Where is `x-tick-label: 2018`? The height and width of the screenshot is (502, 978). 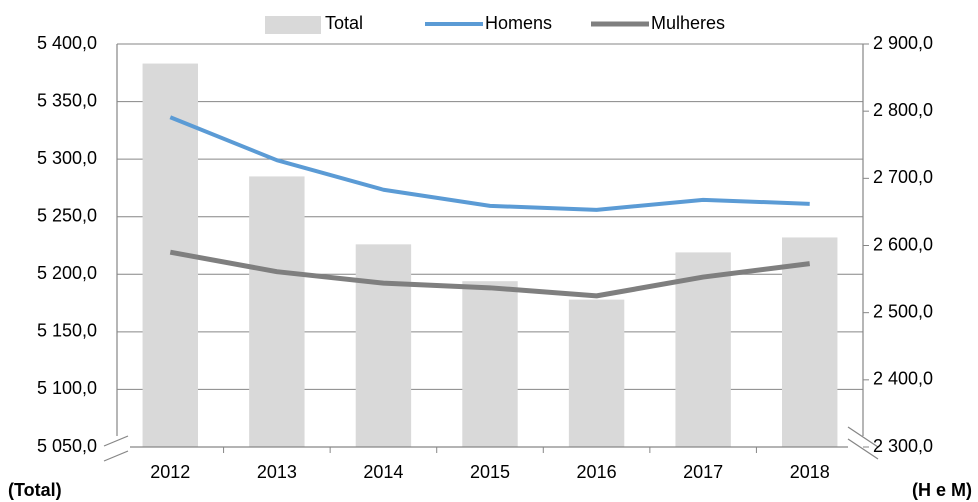
x-tick-label: 2018 is located at coordinates (810, 472).